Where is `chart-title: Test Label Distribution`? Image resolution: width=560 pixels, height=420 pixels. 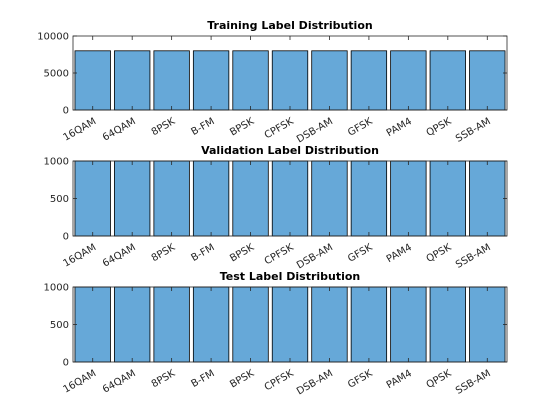
chart-title: Test Label Distribution is located at coordinates (290, 276).